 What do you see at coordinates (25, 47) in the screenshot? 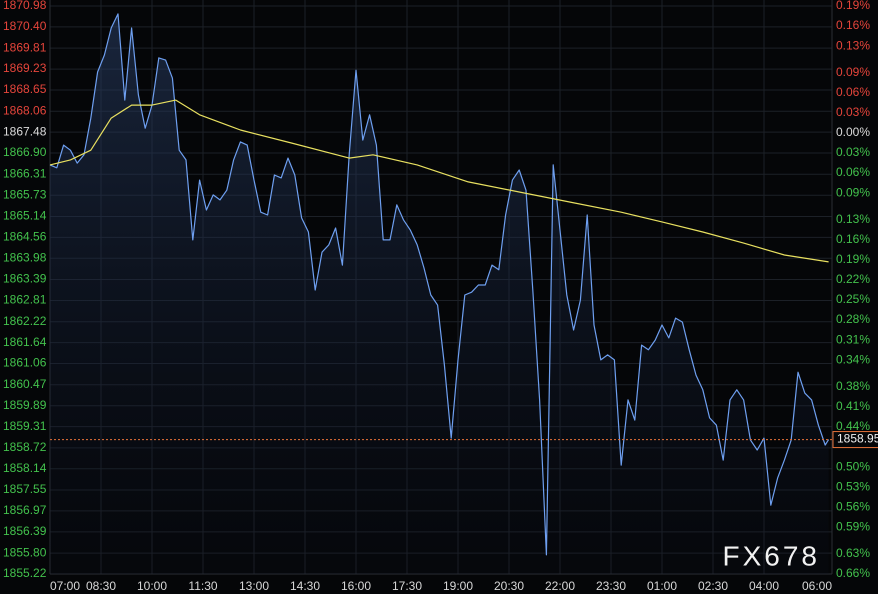
I see `y-tick-label: 1869.81` at bounding box center [25, 47].